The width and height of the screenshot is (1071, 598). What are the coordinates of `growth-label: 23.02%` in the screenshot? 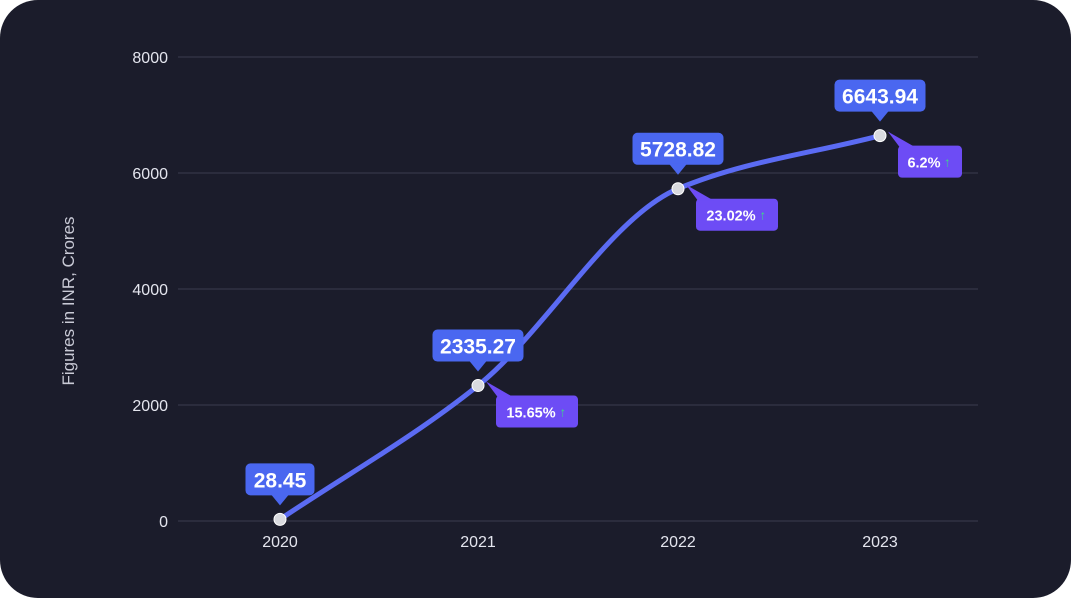 It's located at (730, 217).